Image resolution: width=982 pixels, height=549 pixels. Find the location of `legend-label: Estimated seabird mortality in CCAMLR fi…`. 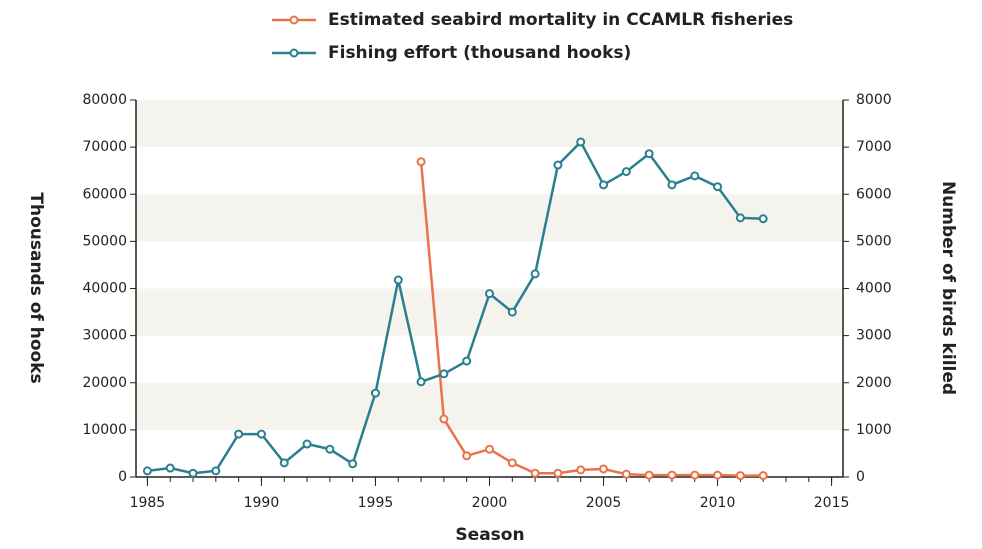

legend-label: Estimated seabird mortality in CCAMLR fi… is located at coordinates (560, 20).